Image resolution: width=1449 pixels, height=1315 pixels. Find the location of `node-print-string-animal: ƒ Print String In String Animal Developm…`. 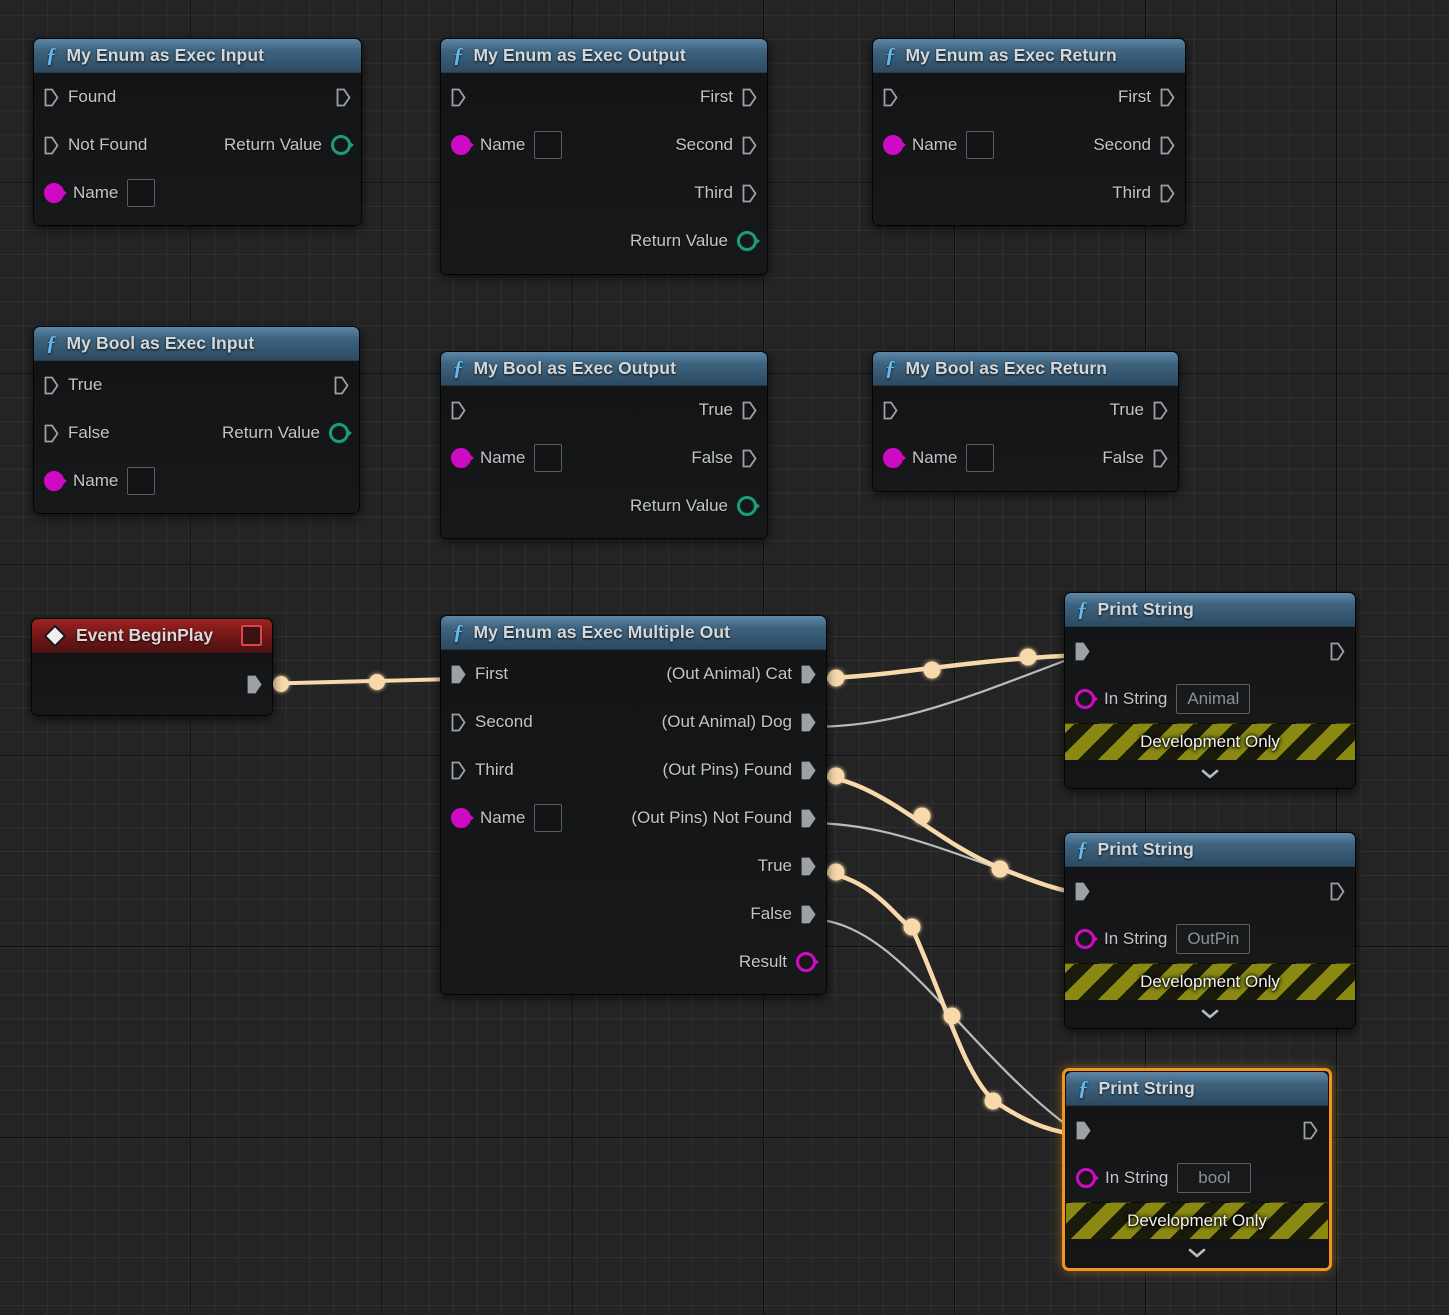

node-print-string-animal: ƒ Print String In String Animal Developm… is located at coordinates (1210, 690).